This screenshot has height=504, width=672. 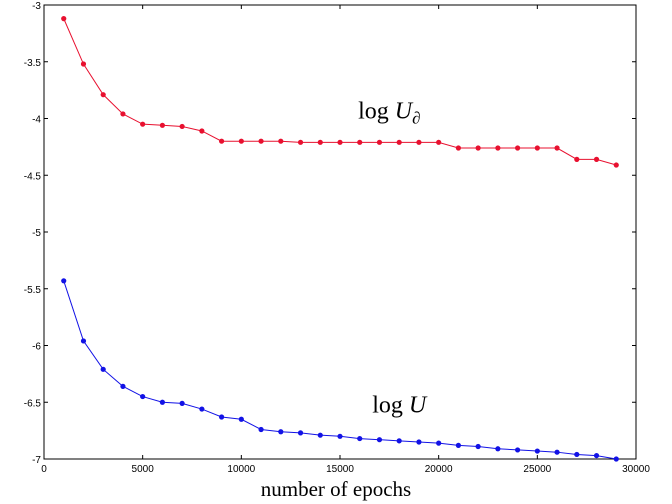 I want to click on y-tick-label: -4, so click(x=36, y=120).